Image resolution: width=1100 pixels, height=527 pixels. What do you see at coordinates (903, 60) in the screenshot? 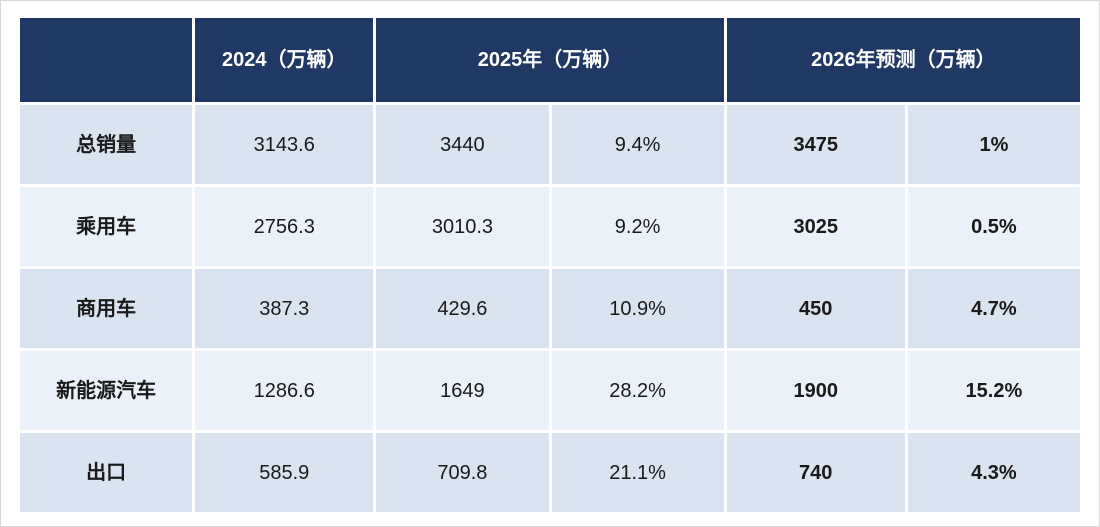
I see `header-2026-forecast: 2026年预测（万辆）` at bounding box center [903, 60].